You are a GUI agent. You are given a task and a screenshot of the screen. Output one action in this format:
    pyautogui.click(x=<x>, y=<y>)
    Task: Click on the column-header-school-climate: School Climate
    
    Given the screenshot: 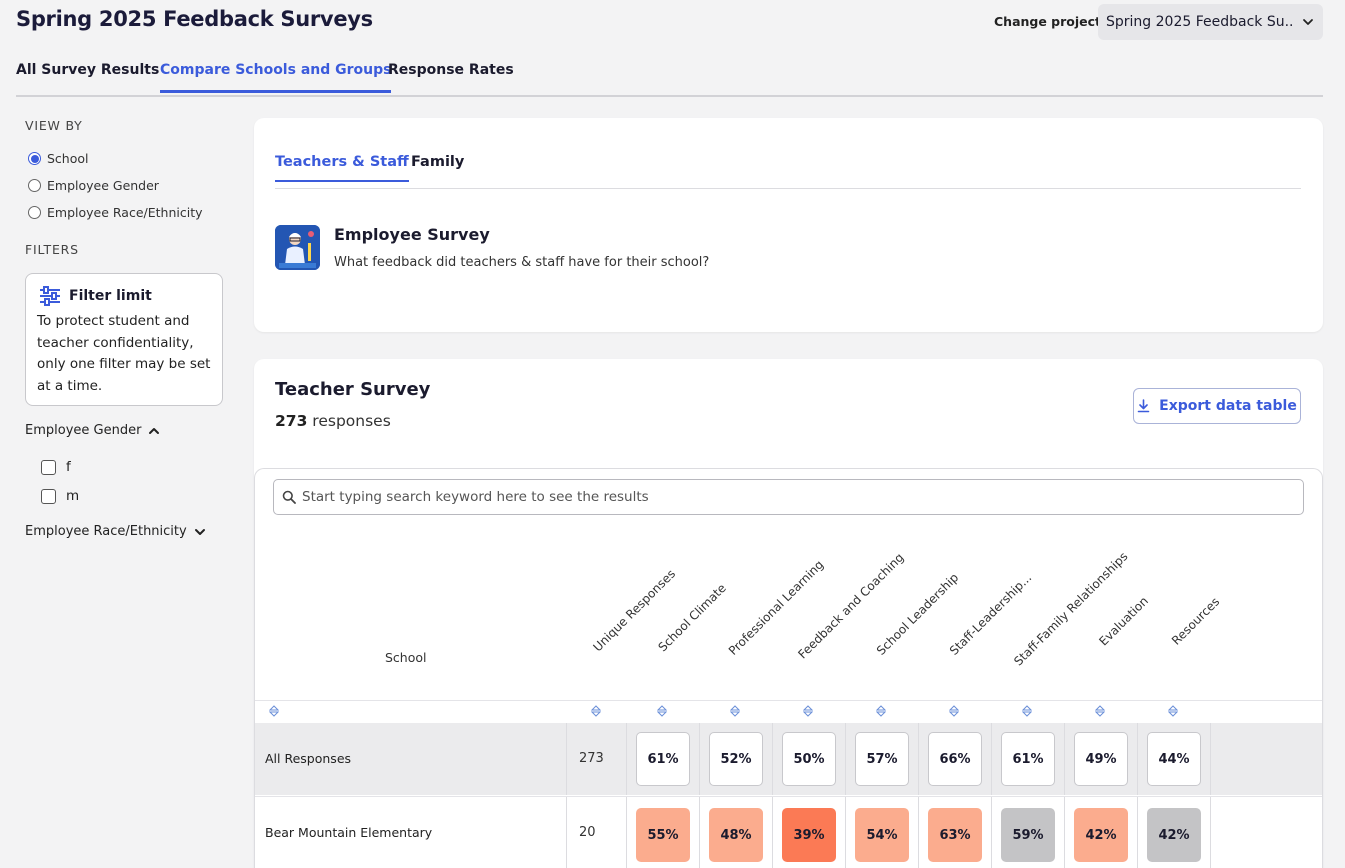 What is the action you would take?
    pyautogui.click(x=692, y=617)
    